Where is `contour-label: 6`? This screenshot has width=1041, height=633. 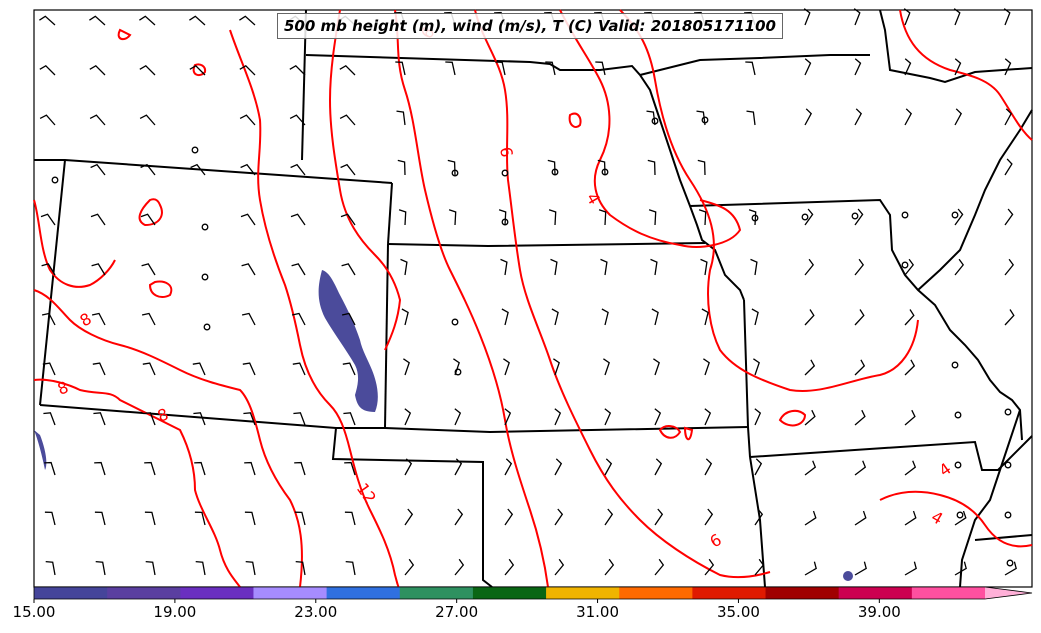 contour-label: 6 is located at coordinates (506, 151).